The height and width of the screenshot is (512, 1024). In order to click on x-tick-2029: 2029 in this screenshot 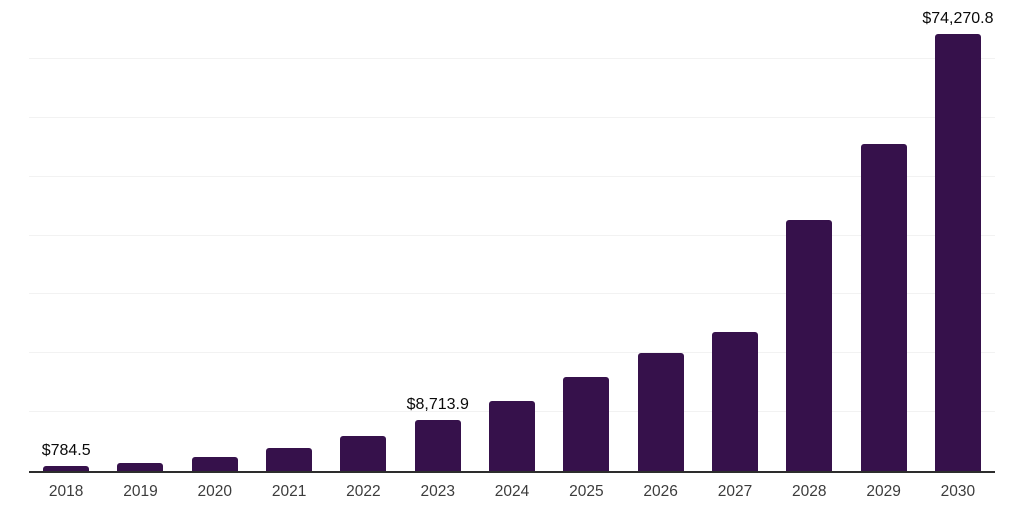, I will do `click(883, 491)`.